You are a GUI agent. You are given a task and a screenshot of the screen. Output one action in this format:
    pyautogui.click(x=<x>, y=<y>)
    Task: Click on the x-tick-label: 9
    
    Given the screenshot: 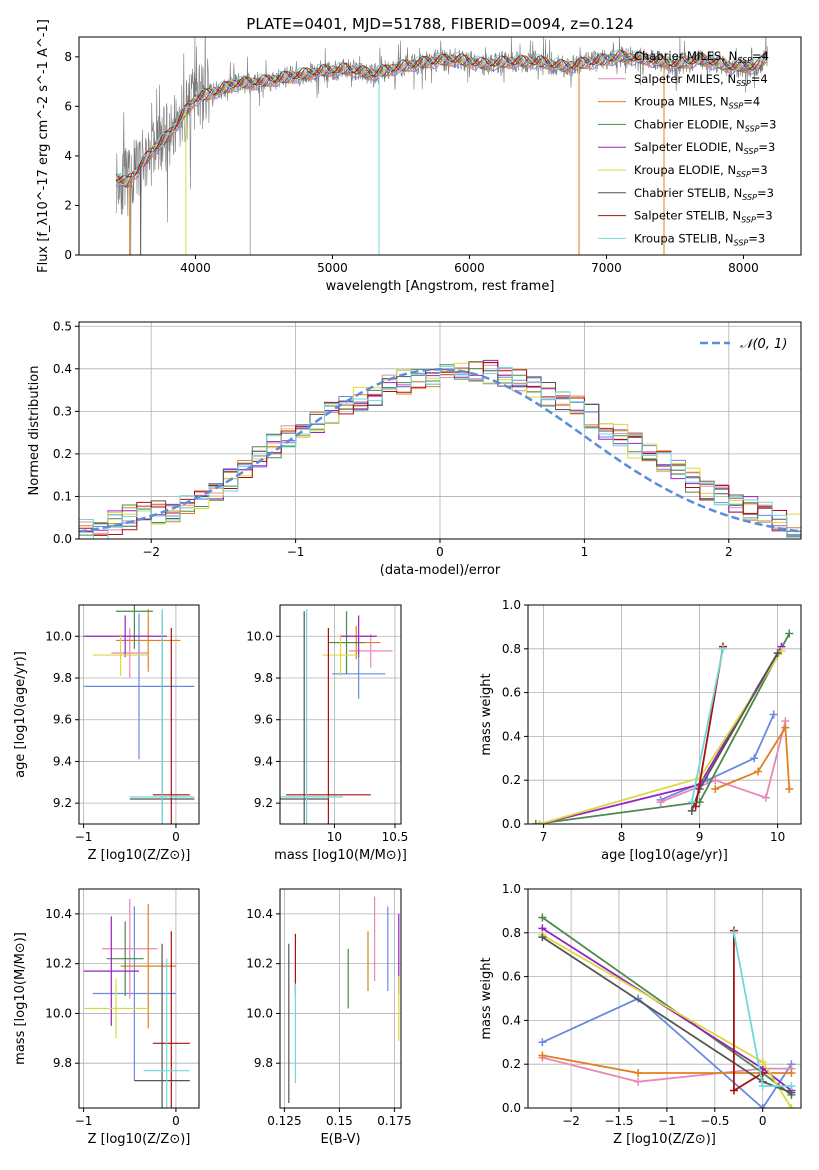 What is the action you would take?
    pyautogui.click(x=700, y=837)
    